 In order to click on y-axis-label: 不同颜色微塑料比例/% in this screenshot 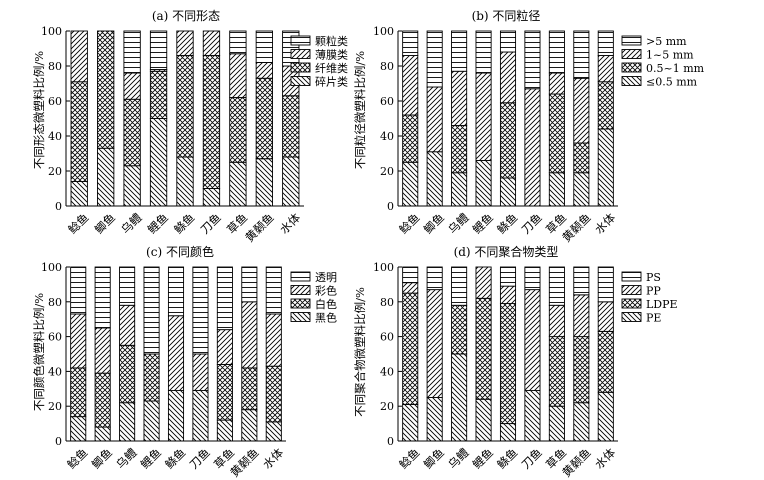, I will do `click(39, 352)`.